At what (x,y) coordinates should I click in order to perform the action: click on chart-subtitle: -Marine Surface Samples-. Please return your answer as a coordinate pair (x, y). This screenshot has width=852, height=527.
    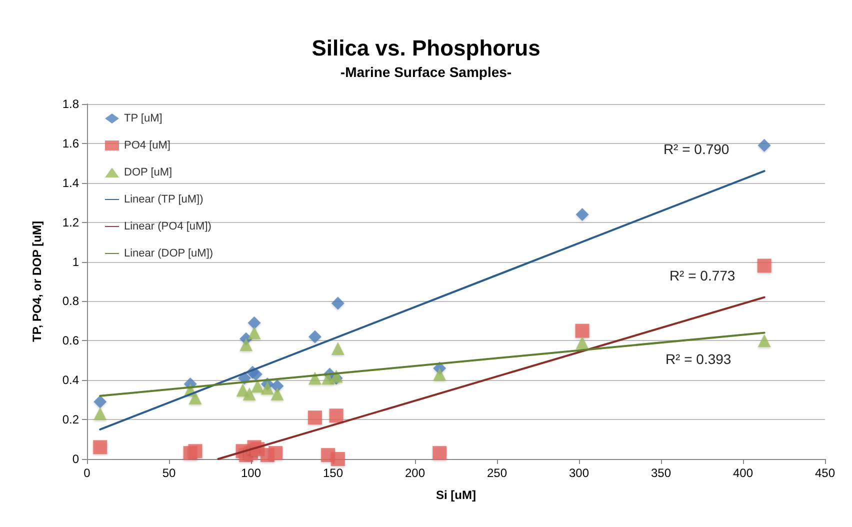
    Looking at the image, I should click on (426, 72).